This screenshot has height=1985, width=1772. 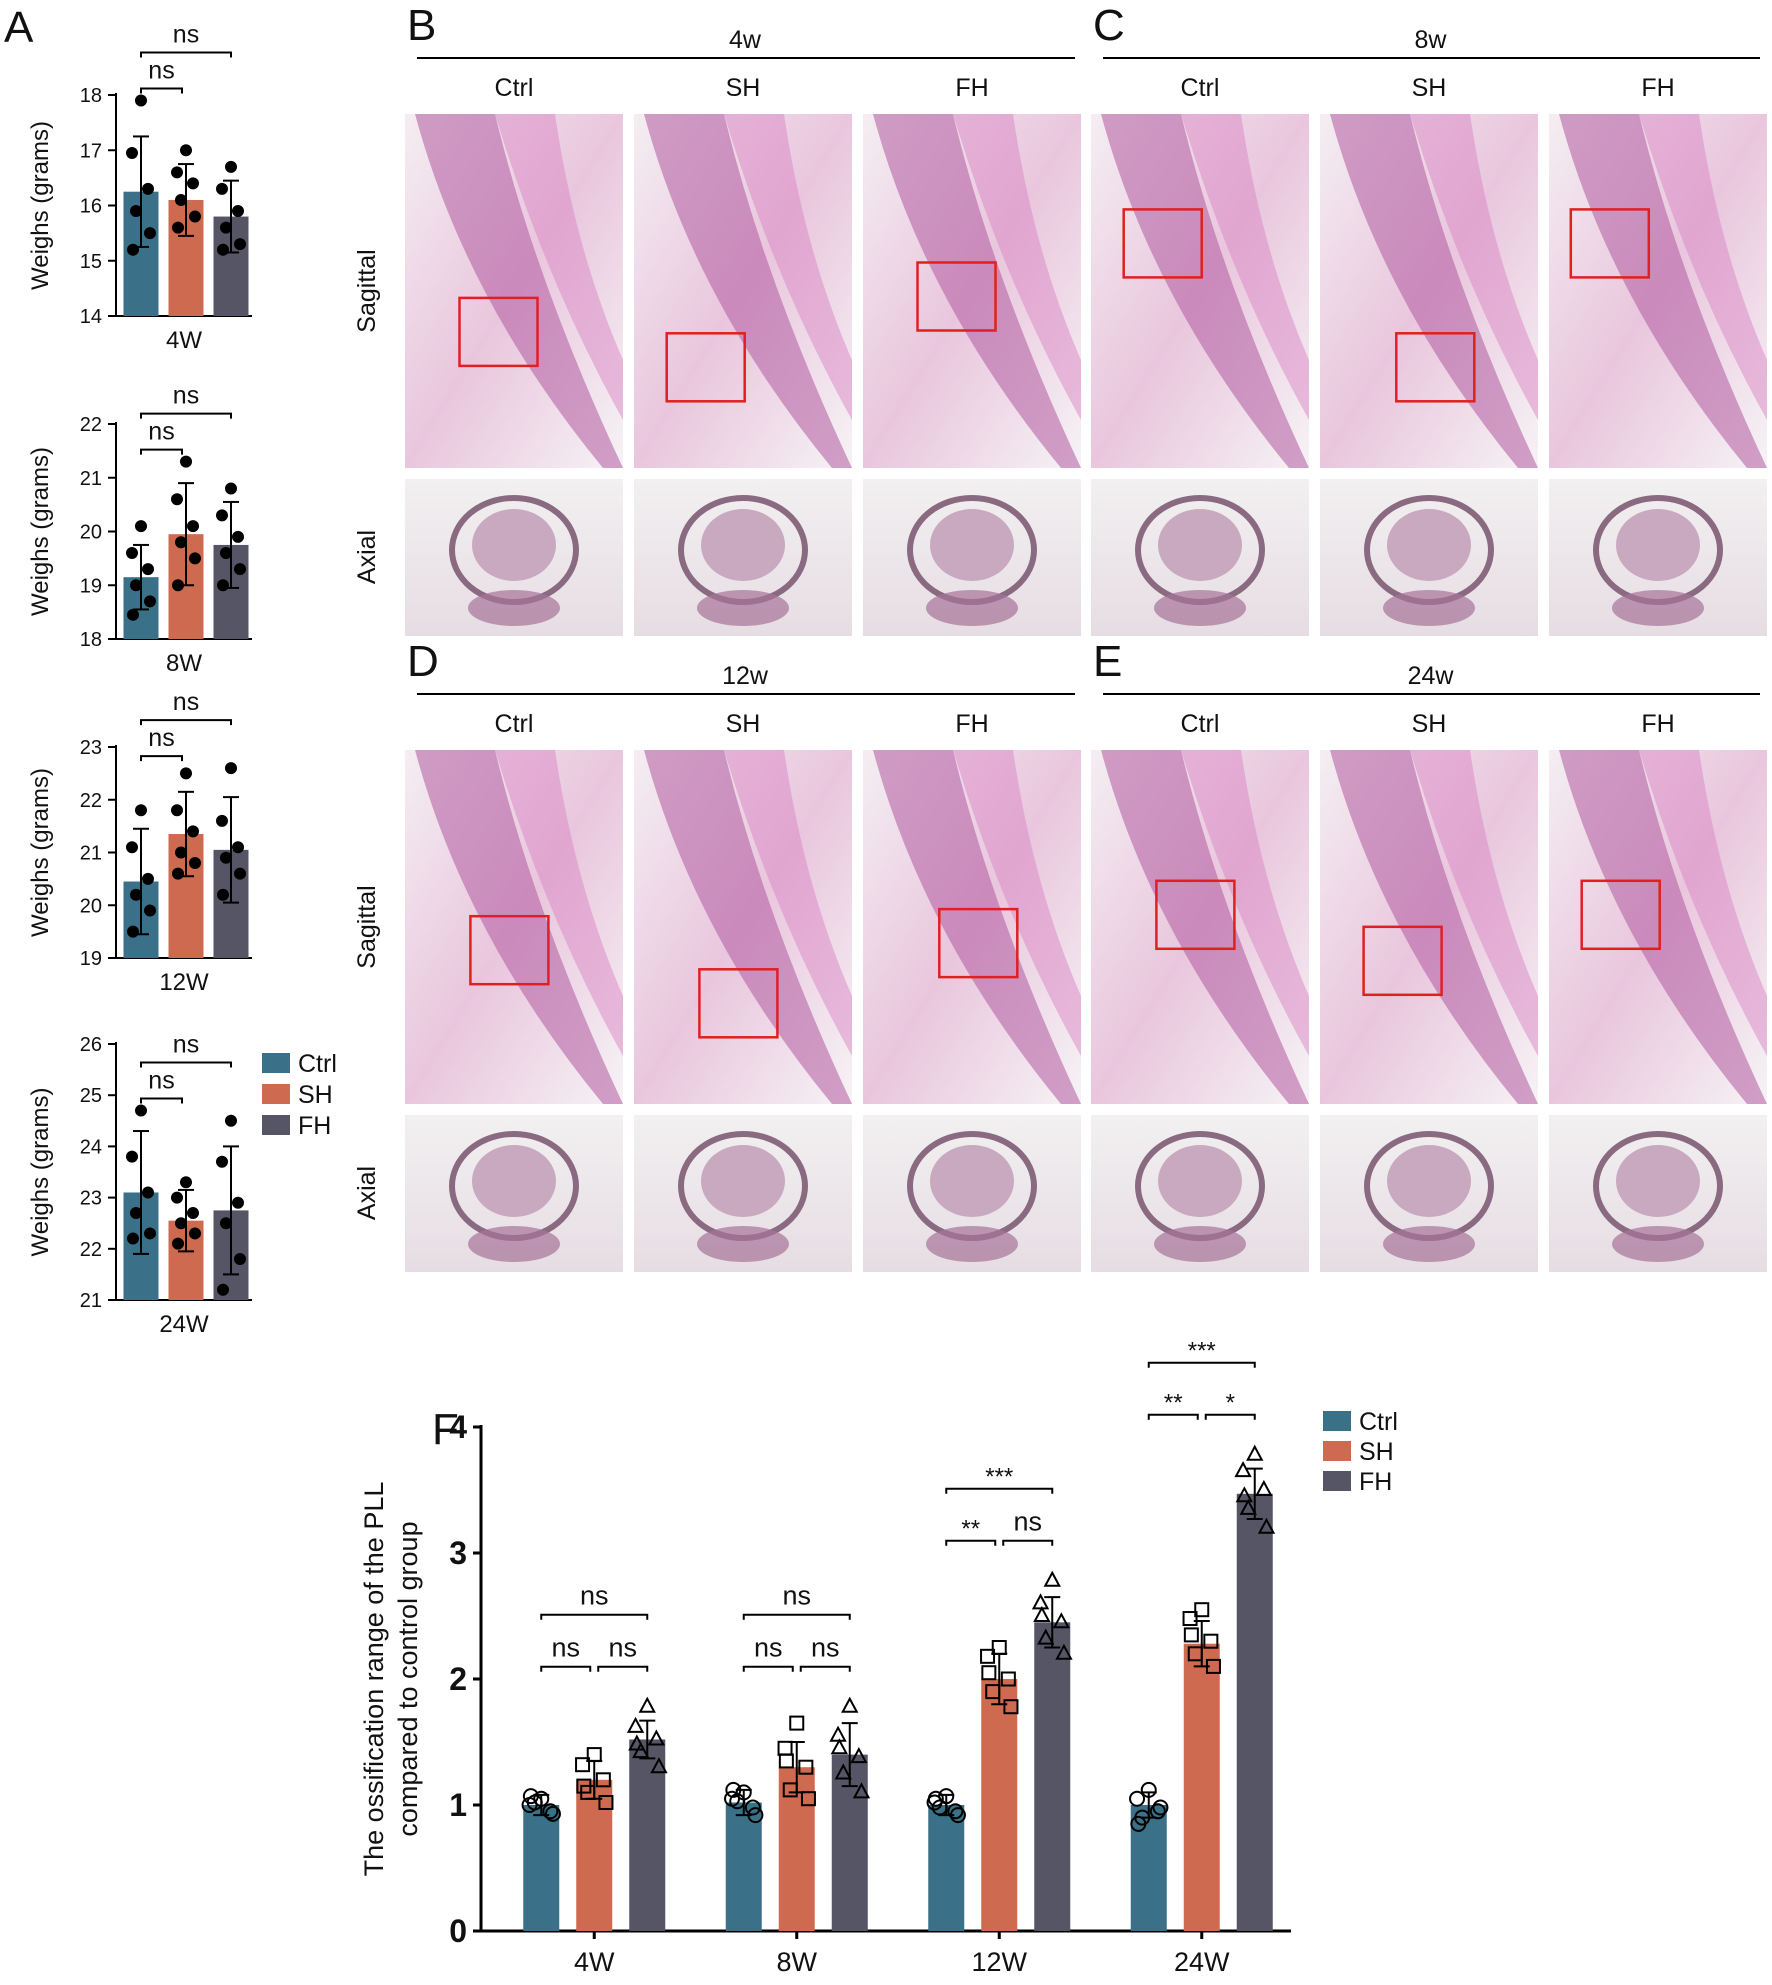 I want to click on column-label: SH, so click(x=1429, y=88).